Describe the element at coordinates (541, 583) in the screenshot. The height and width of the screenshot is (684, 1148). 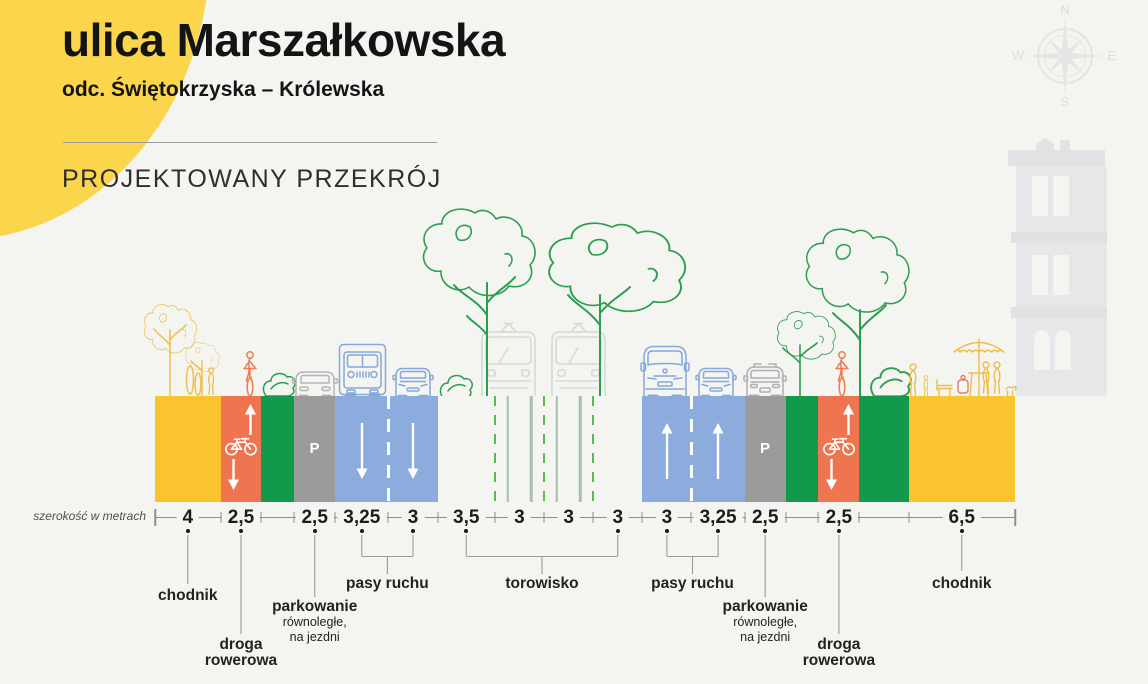
I see `callout-label: torowisko` at that location.